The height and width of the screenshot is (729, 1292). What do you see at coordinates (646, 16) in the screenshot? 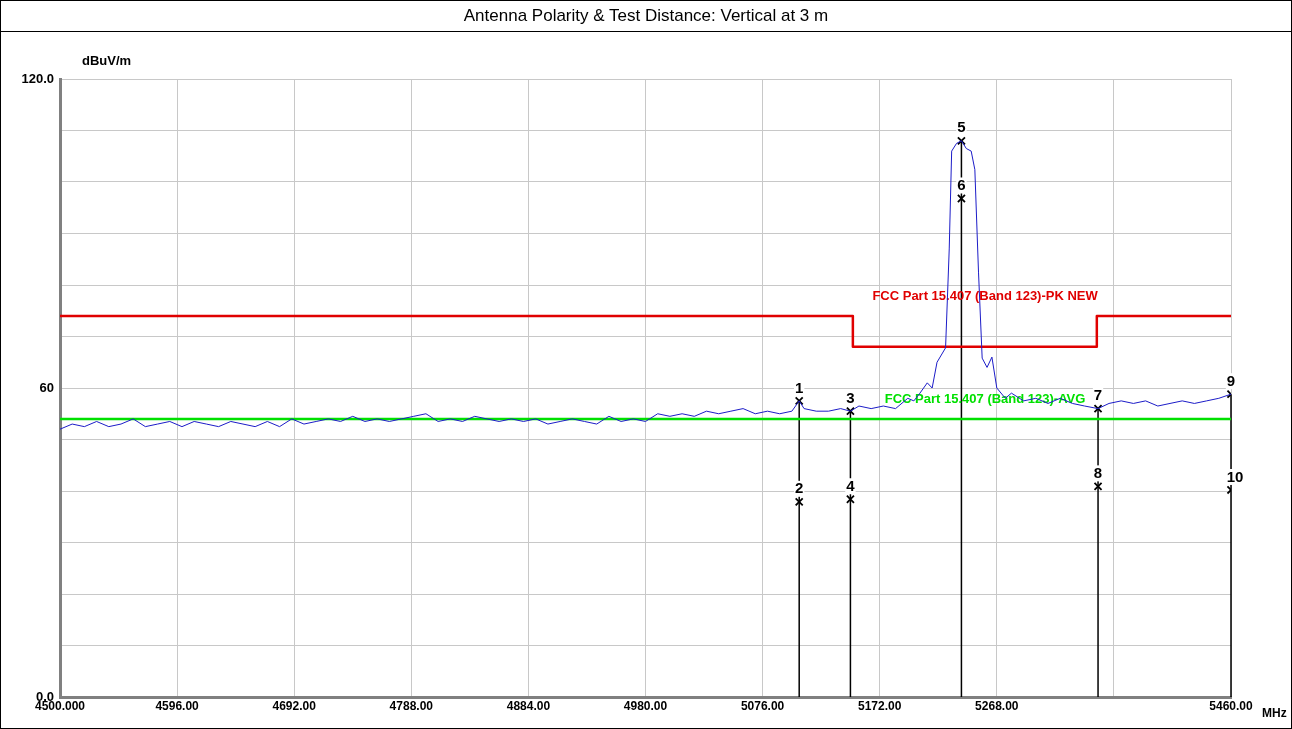
I see `chart-title: Antenna Polarity & Test Distance: Vertical at 3 m` at bounding box center [646, 16].